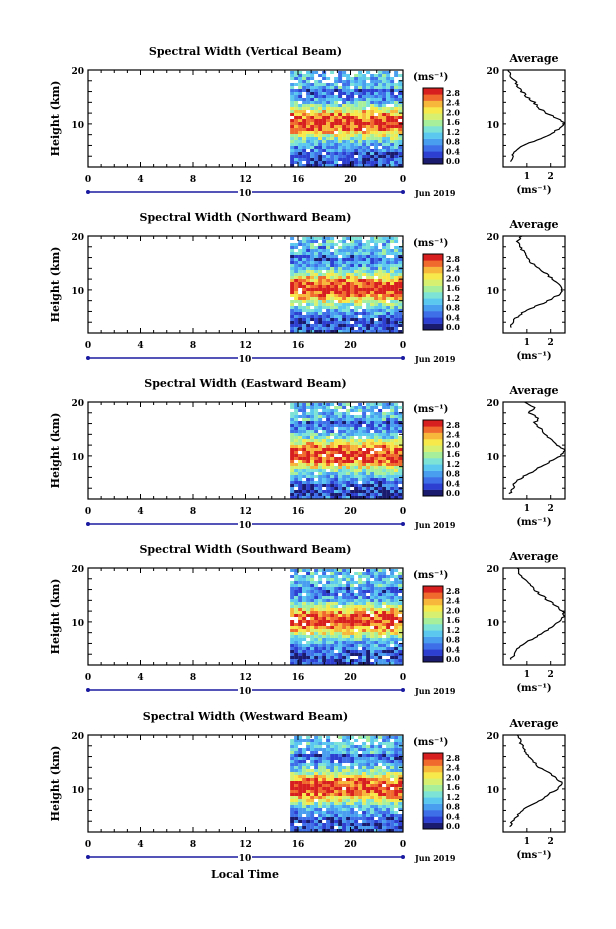  I want to click on day-marker, so click(88, 192).